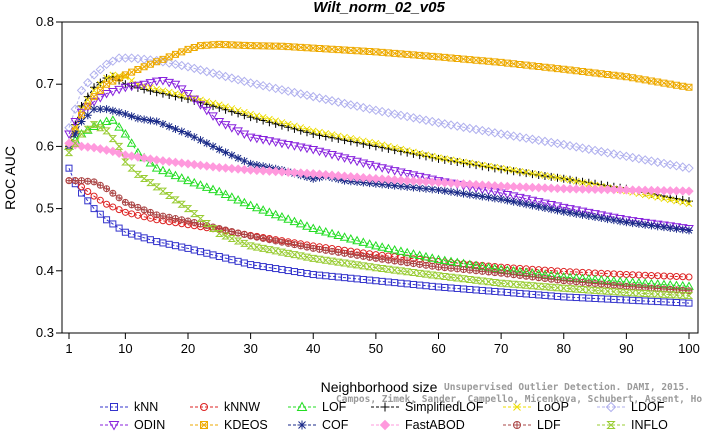  I want to click on x-tick-label: 30, so click(250, 348).